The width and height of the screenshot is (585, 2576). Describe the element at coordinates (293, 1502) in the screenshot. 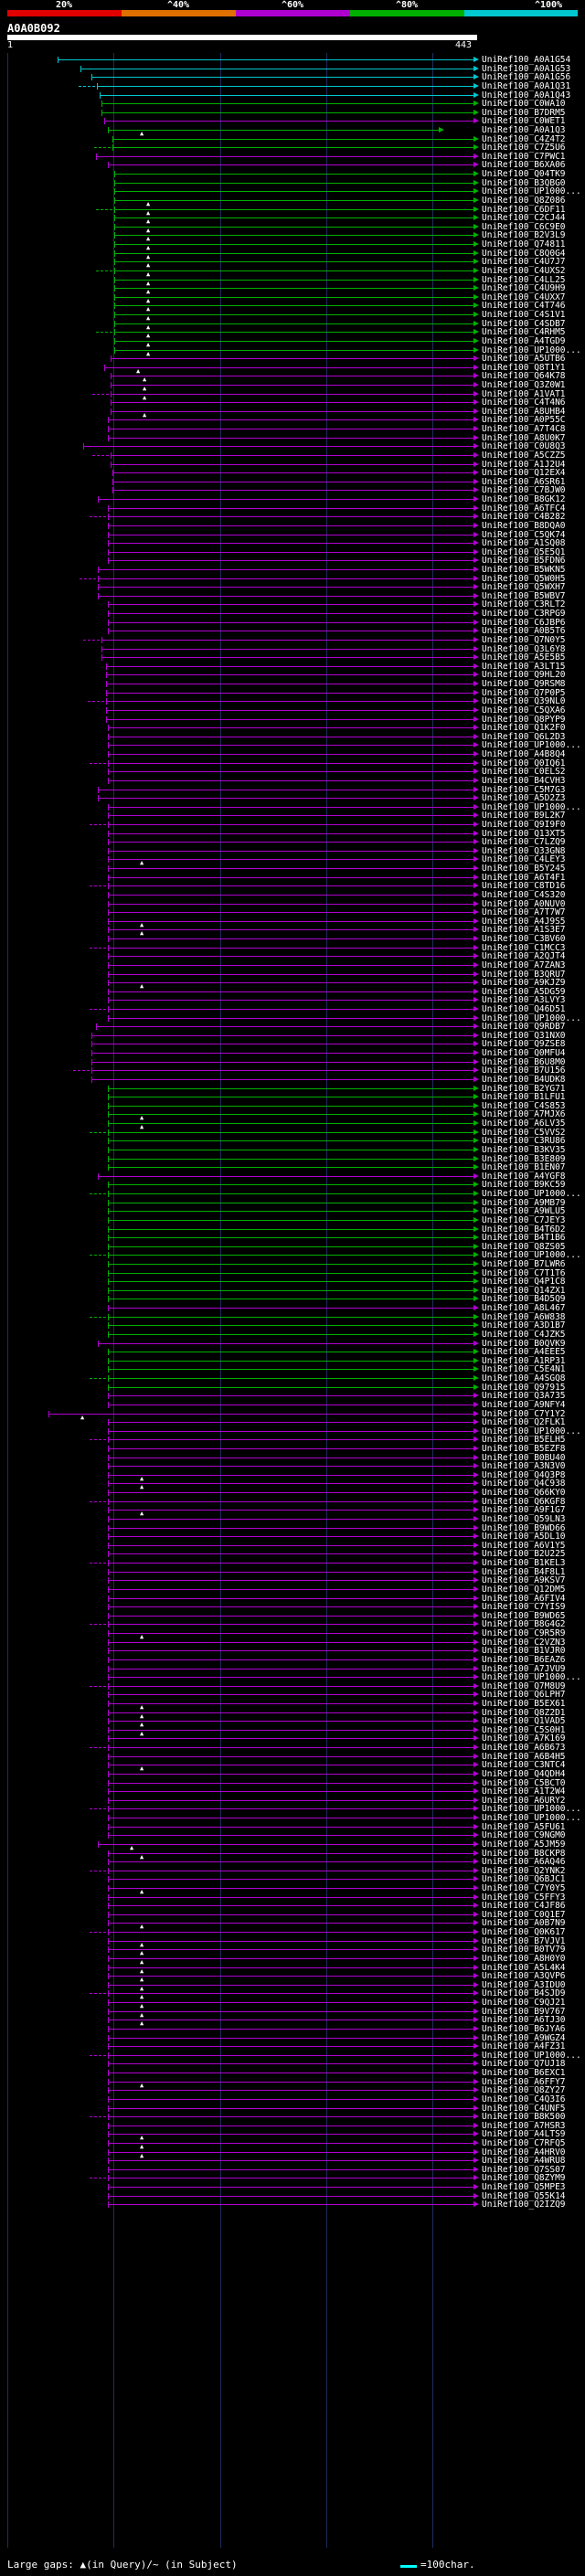

I see `hit-row: UniRef100_Q6KGF8` at that location.